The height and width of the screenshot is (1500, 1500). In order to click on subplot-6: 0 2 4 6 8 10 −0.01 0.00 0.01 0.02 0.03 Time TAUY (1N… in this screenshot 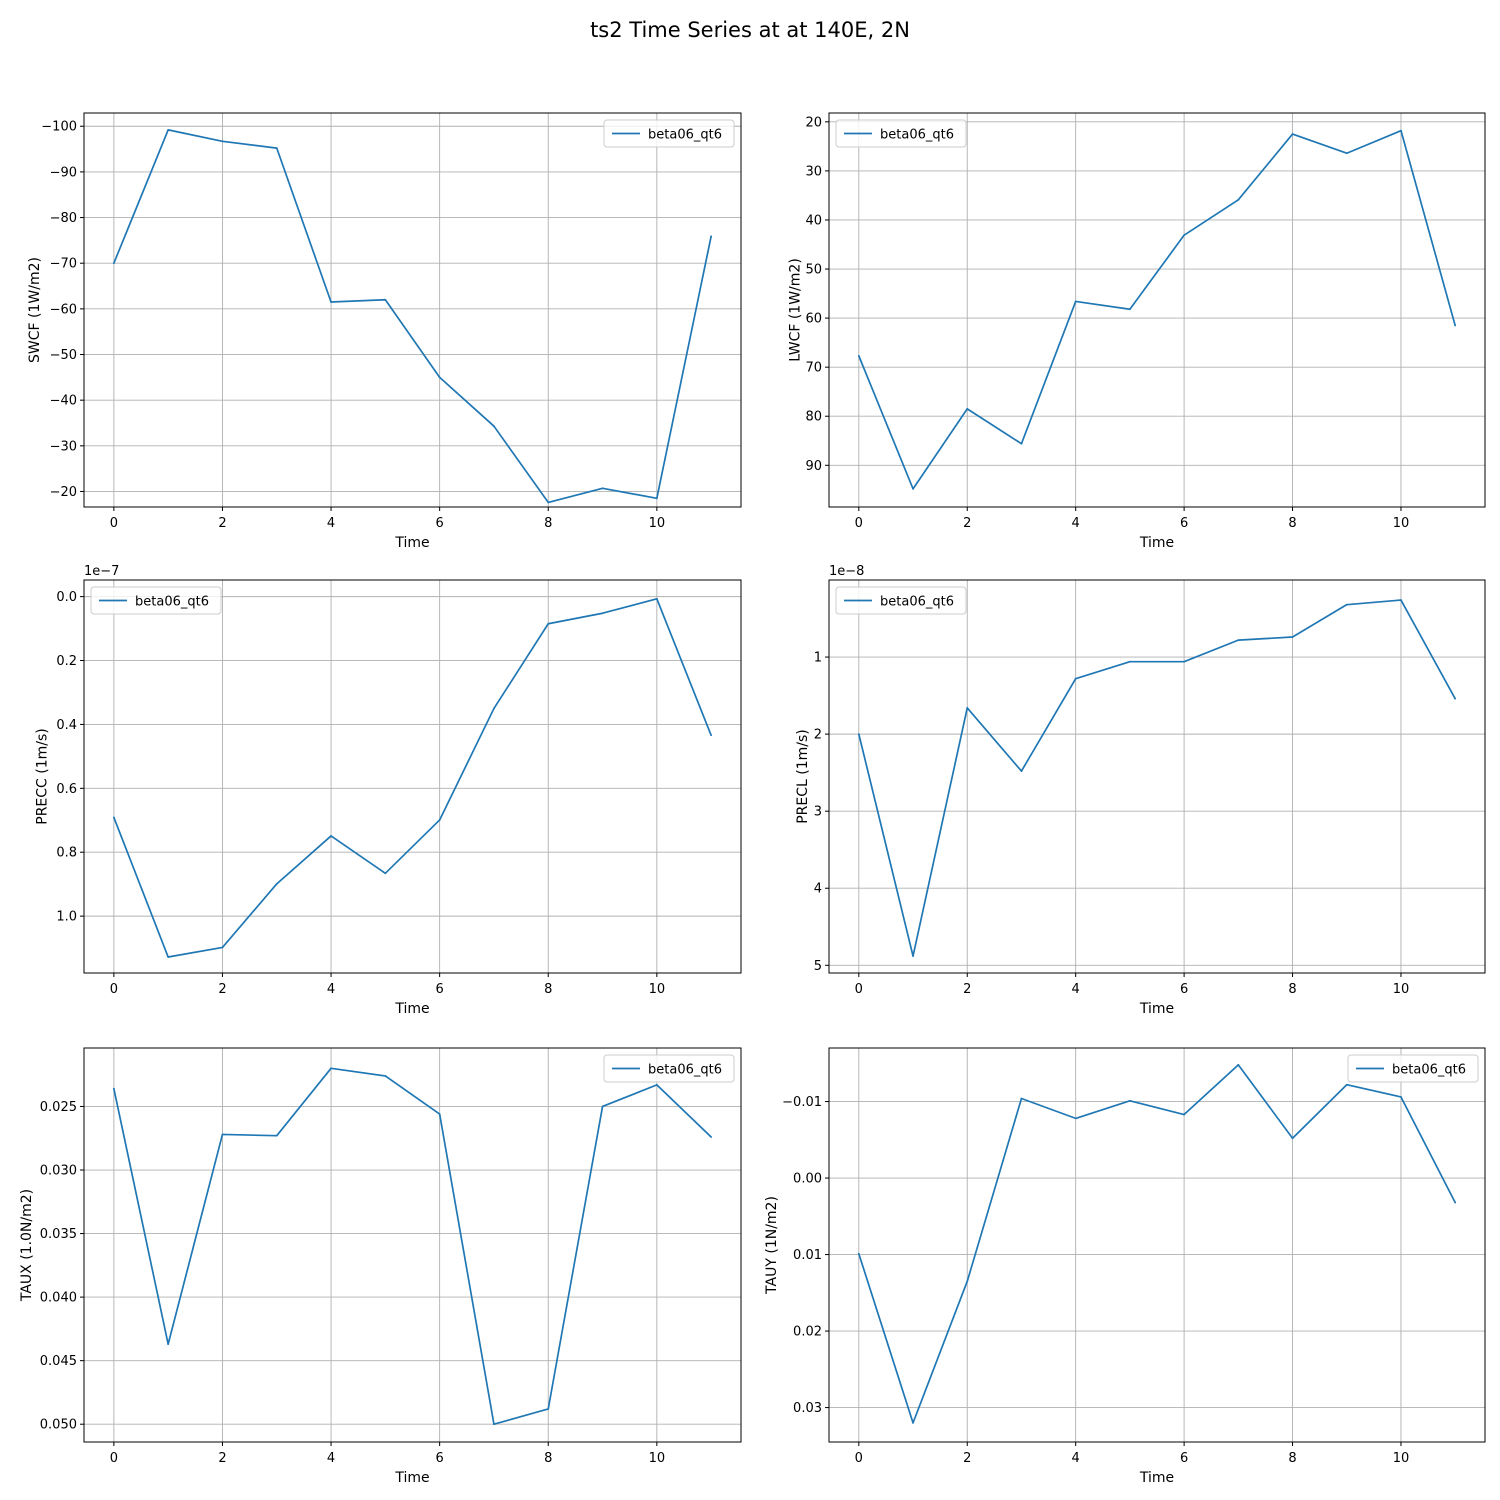, I will do `click(1125, 1266)`.